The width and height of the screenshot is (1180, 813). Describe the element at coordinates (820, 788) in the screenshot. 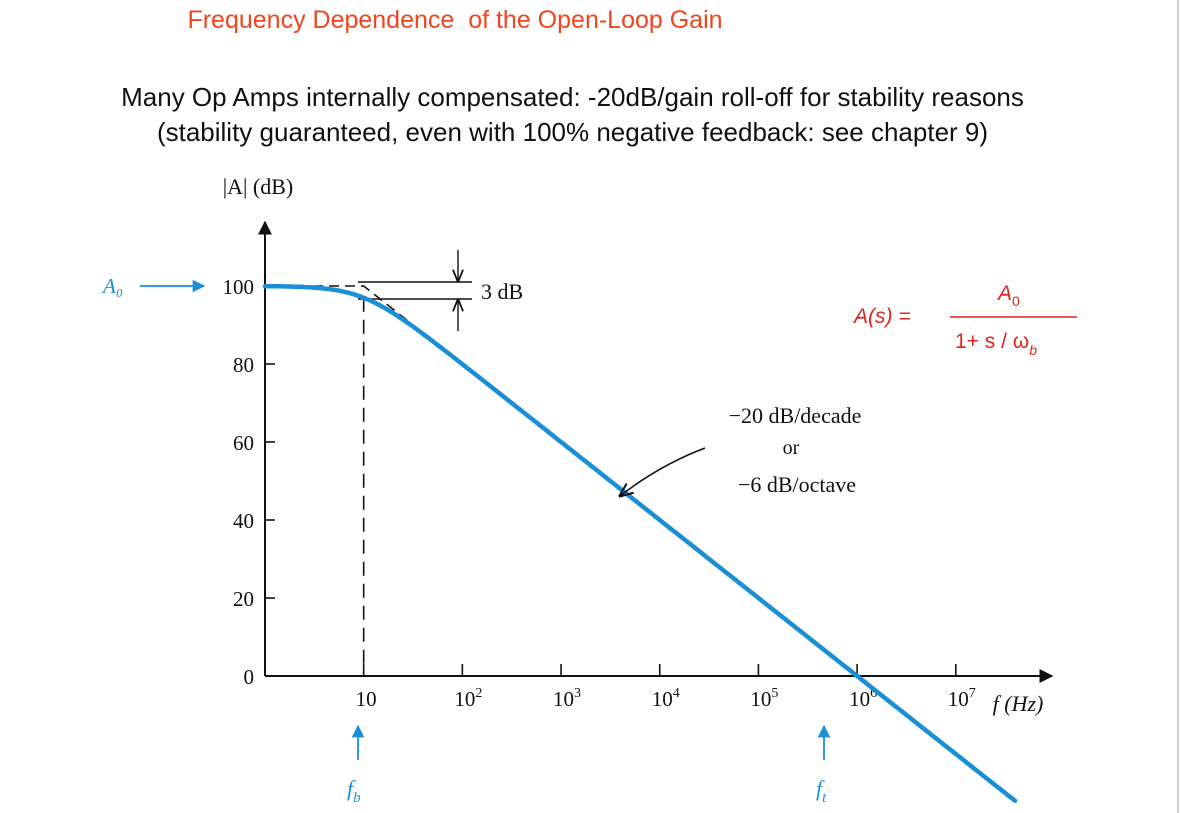

I see `ft-label: f` at that location.